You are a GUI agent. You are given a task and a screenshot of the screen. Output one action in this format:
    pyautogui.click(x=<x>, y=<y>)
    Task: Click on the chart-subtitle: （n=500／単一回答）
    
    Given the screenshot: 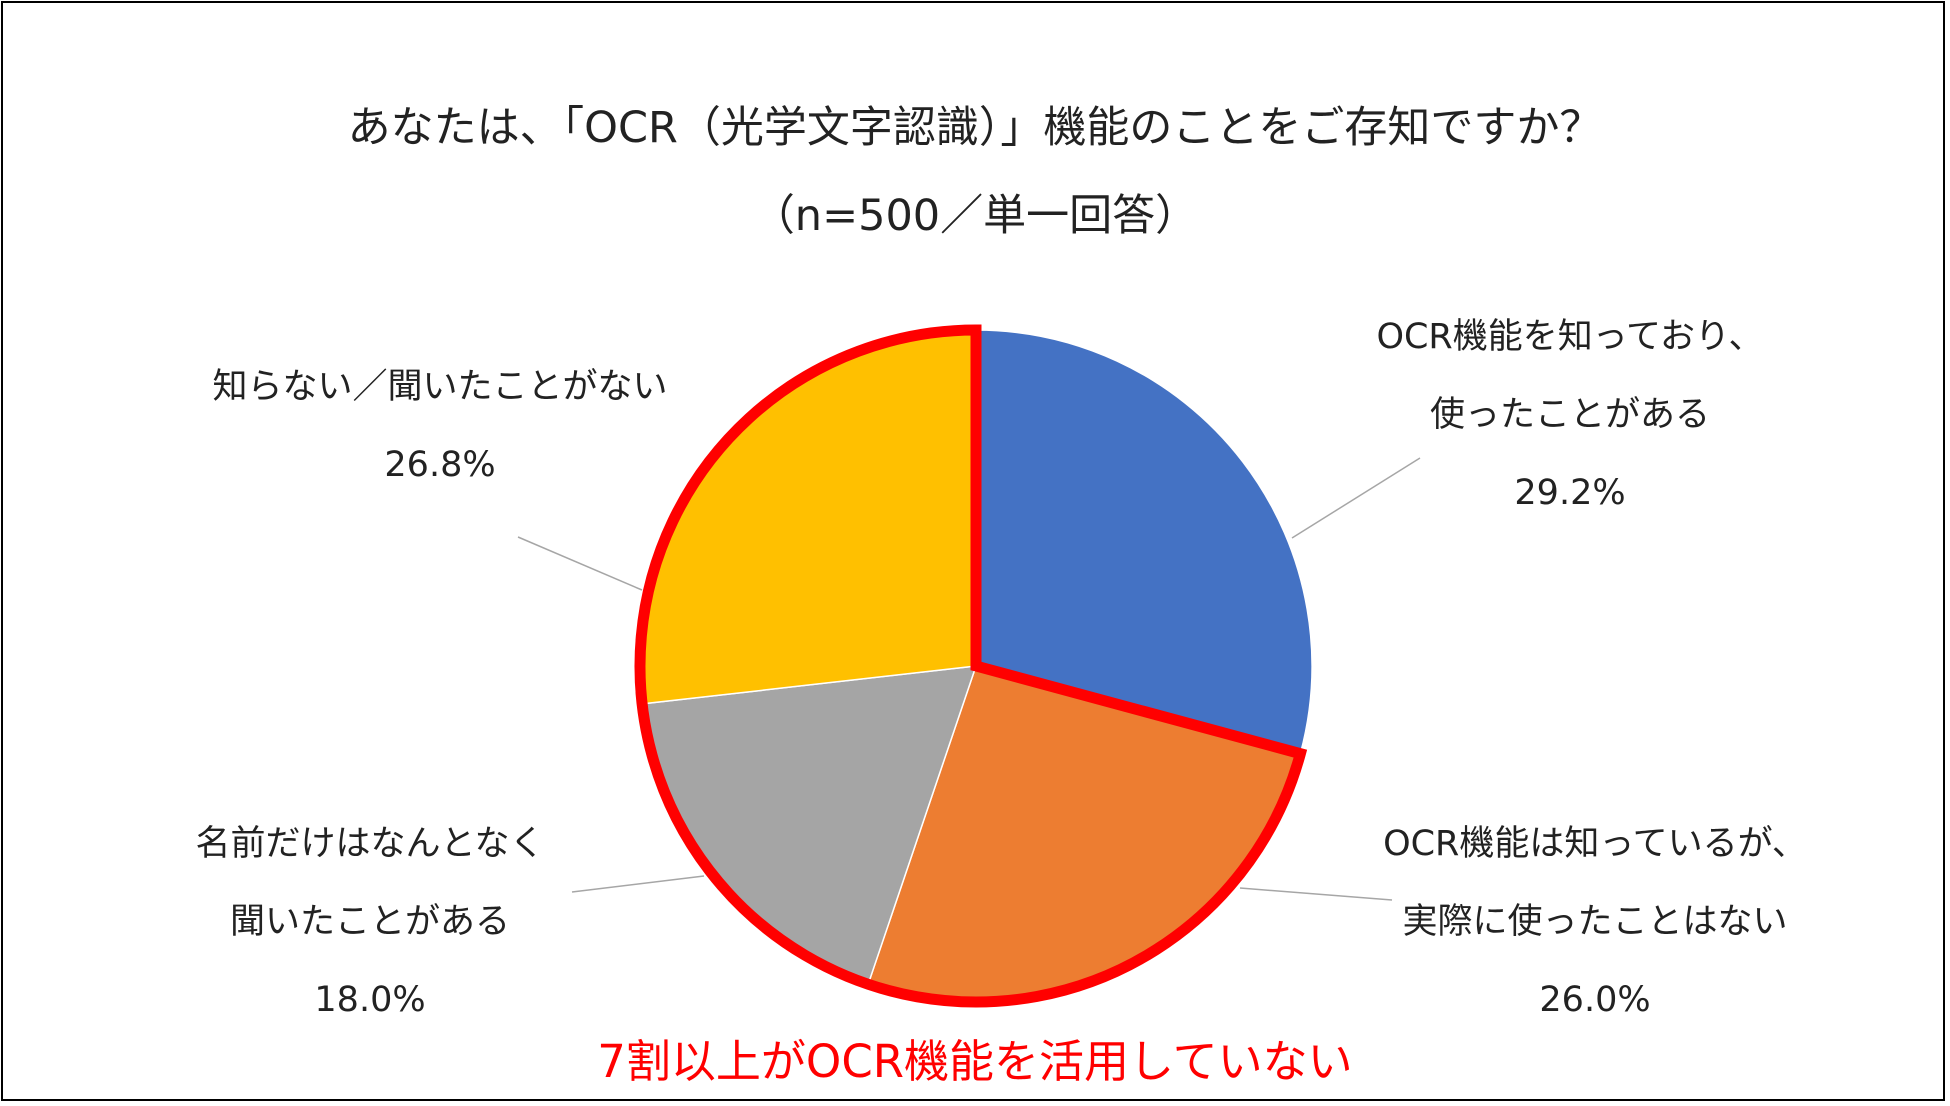 What is the action you would take?
    pyautogui.click(x=975, y=216)
    